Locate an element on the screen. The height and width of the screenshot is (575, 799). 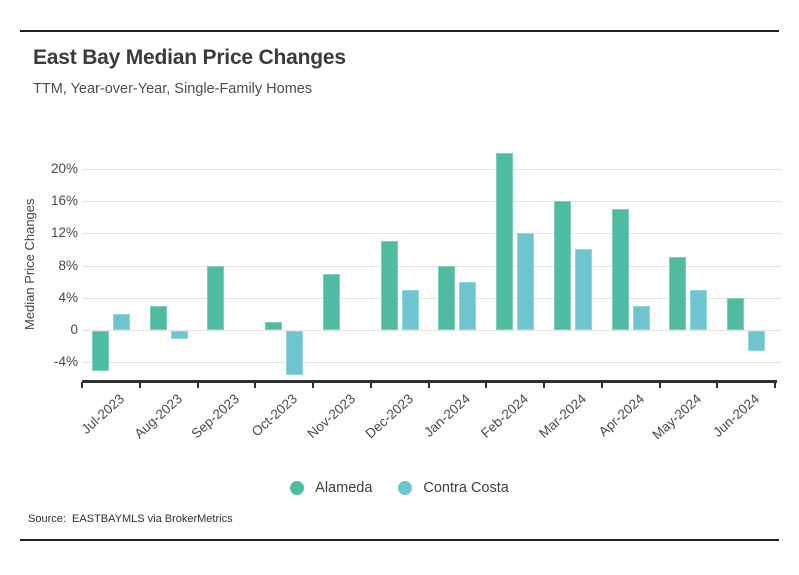
alameda-swatch-icon is located at coordinates (297, 488).